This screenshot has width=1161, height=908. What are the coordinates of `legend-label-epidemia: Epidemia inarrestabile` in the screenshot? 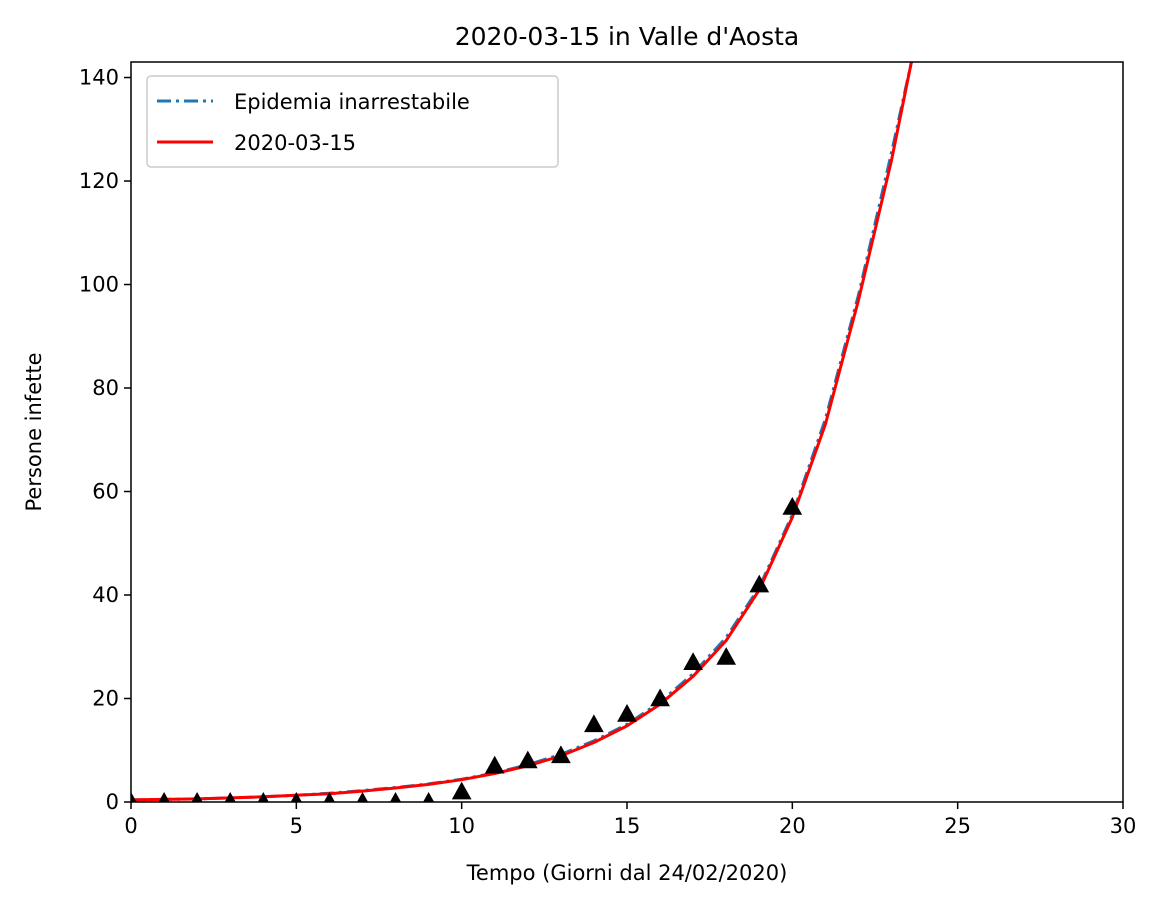 It's located at (352, 102).